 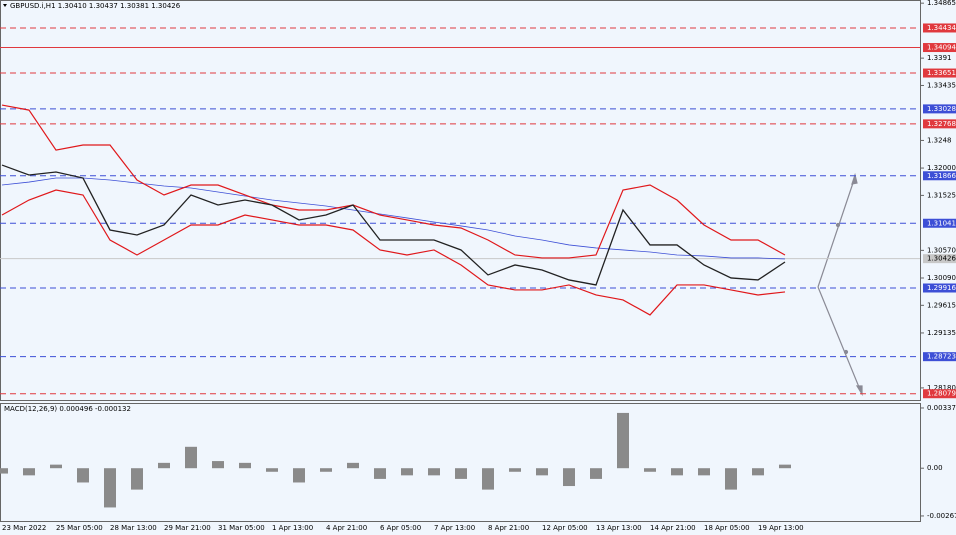 What do you see at coordinates (941, 278) in the screenshot?
I see `y-tick-label: 1.30090` at bounding box center [941, 278].